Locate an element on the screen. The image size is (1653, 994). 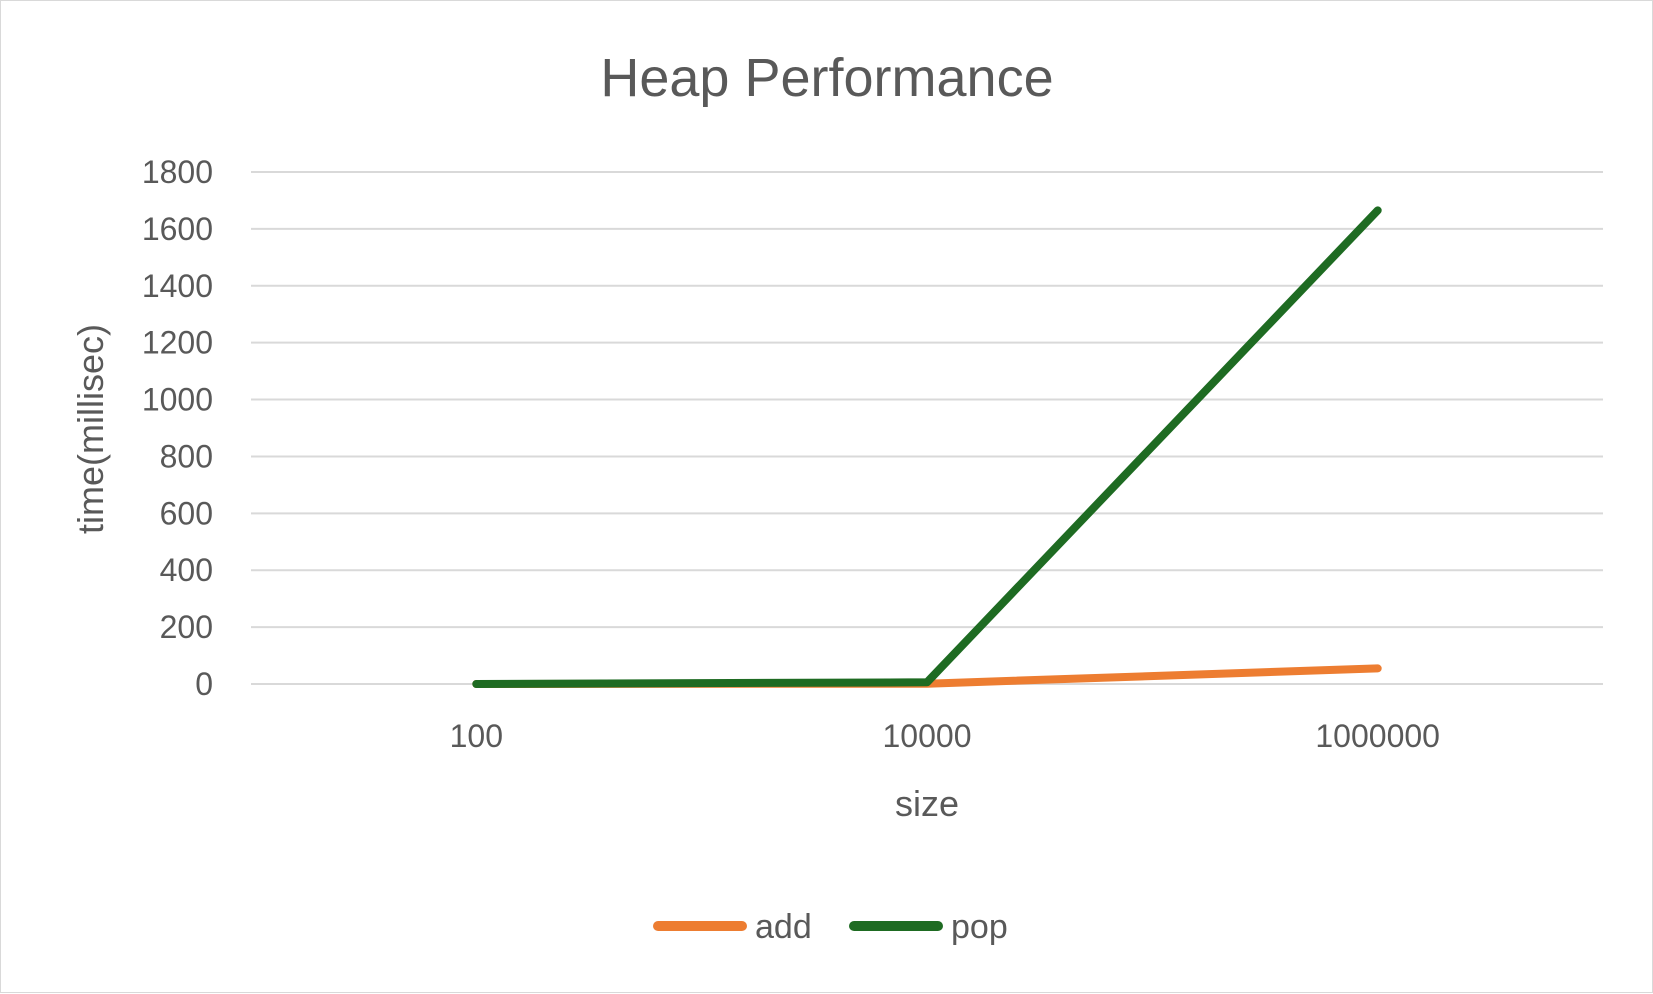
y-tick-label: 800 is located at coordinates (186, 456).